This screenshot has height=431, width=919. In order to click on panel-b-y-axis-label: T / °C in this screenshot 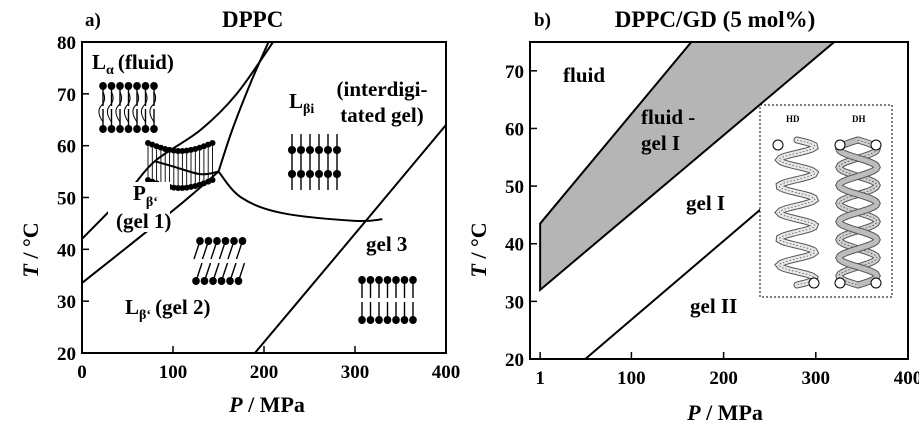, I will do `click(478, 249)`.